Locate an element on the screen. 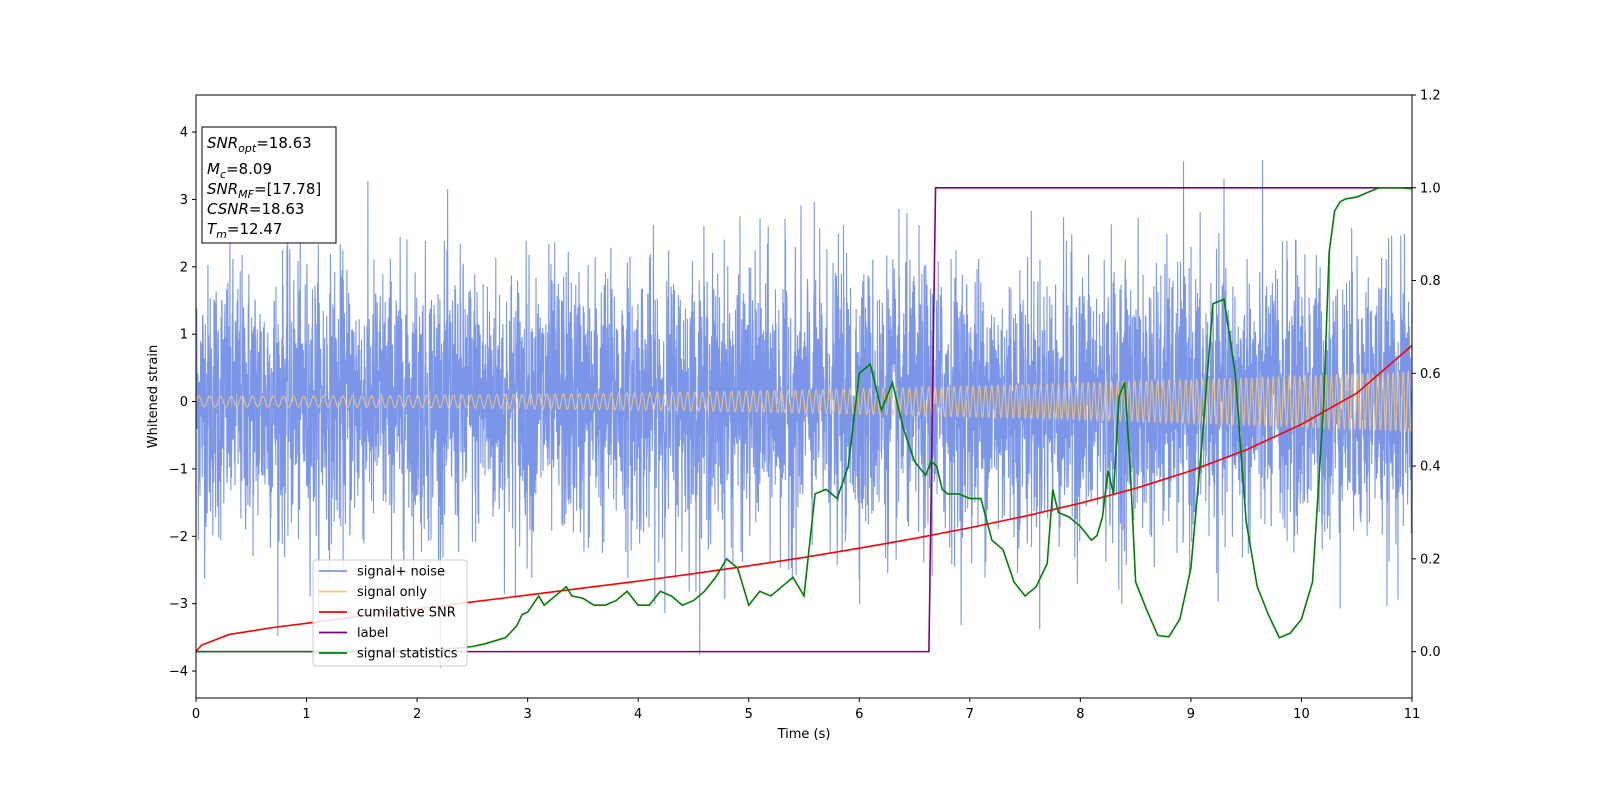 The height and width of the screenshot is (800, 1600). info-line: Mc=8.09 is located at coordinates (239, 170).